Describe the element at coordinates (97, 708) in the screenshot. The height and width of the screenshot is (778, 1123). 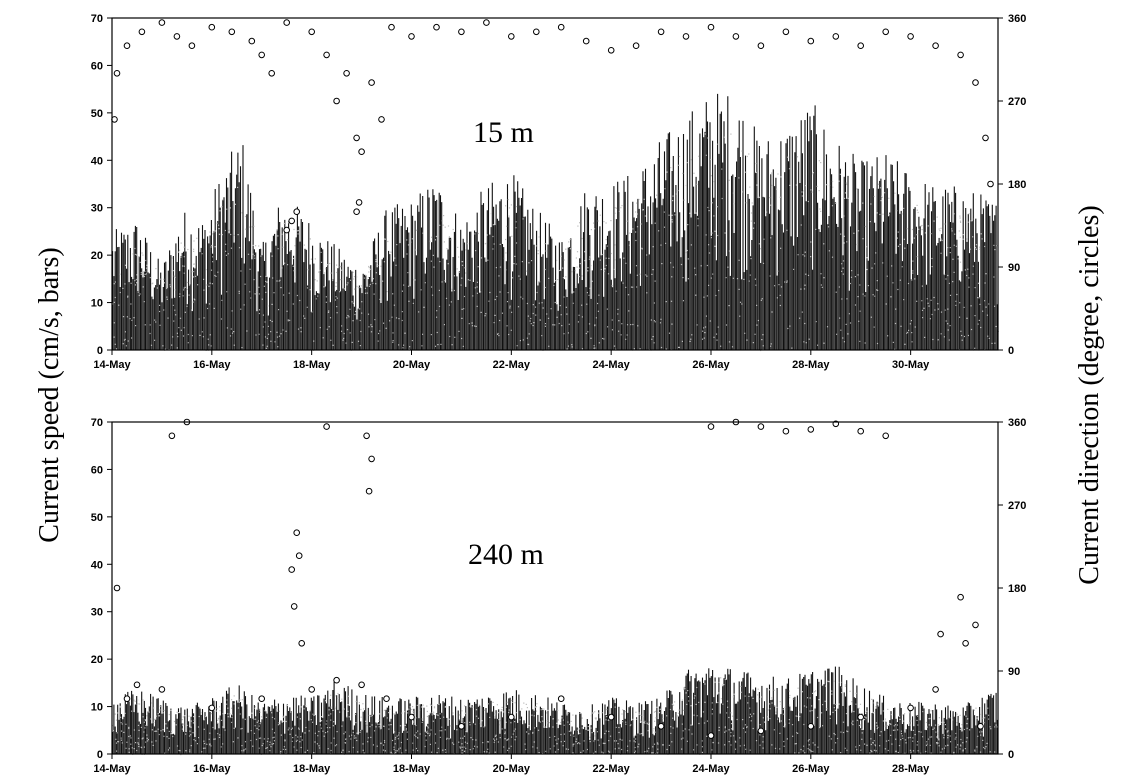
I see `left-tick-label: 10` at that location.